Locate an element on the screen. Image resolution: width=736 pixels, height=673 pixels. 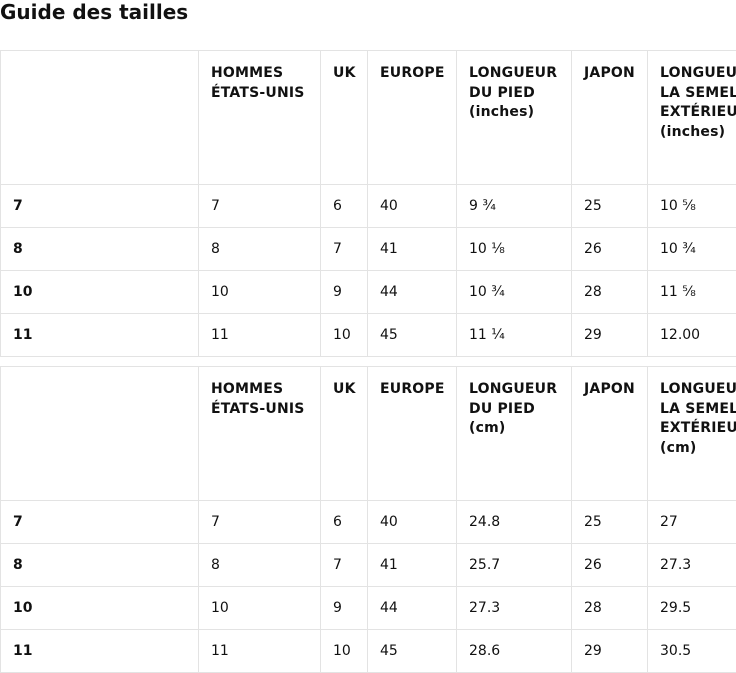
table-cell: 10 ⅝ is located at coordinates (692, 206).